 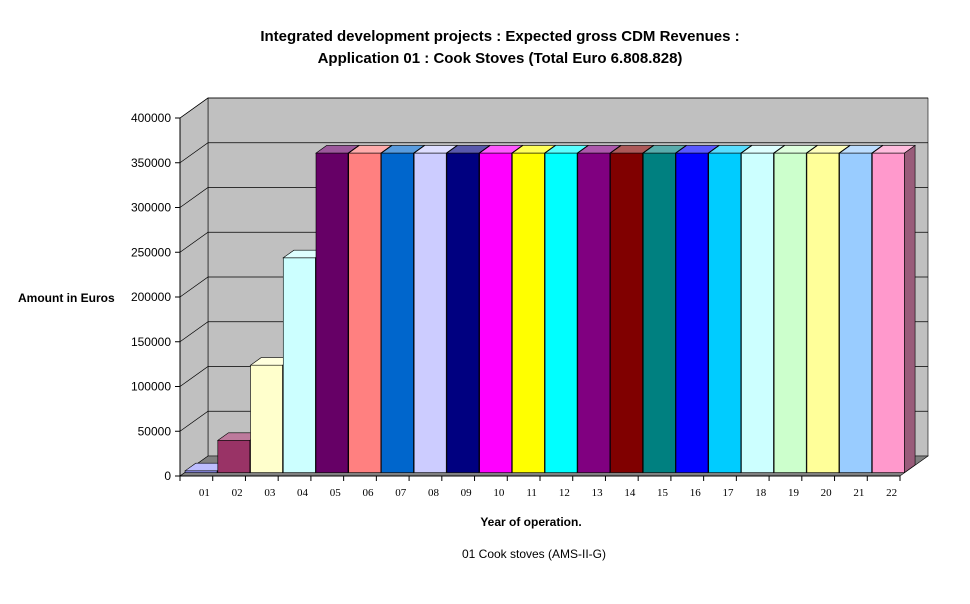 What do you see at coordinates (534, 554) in the screenshot?
I see `legend-entry: 01 Cook stoves (AMS-II-G)` at bounding box center [534, 554].